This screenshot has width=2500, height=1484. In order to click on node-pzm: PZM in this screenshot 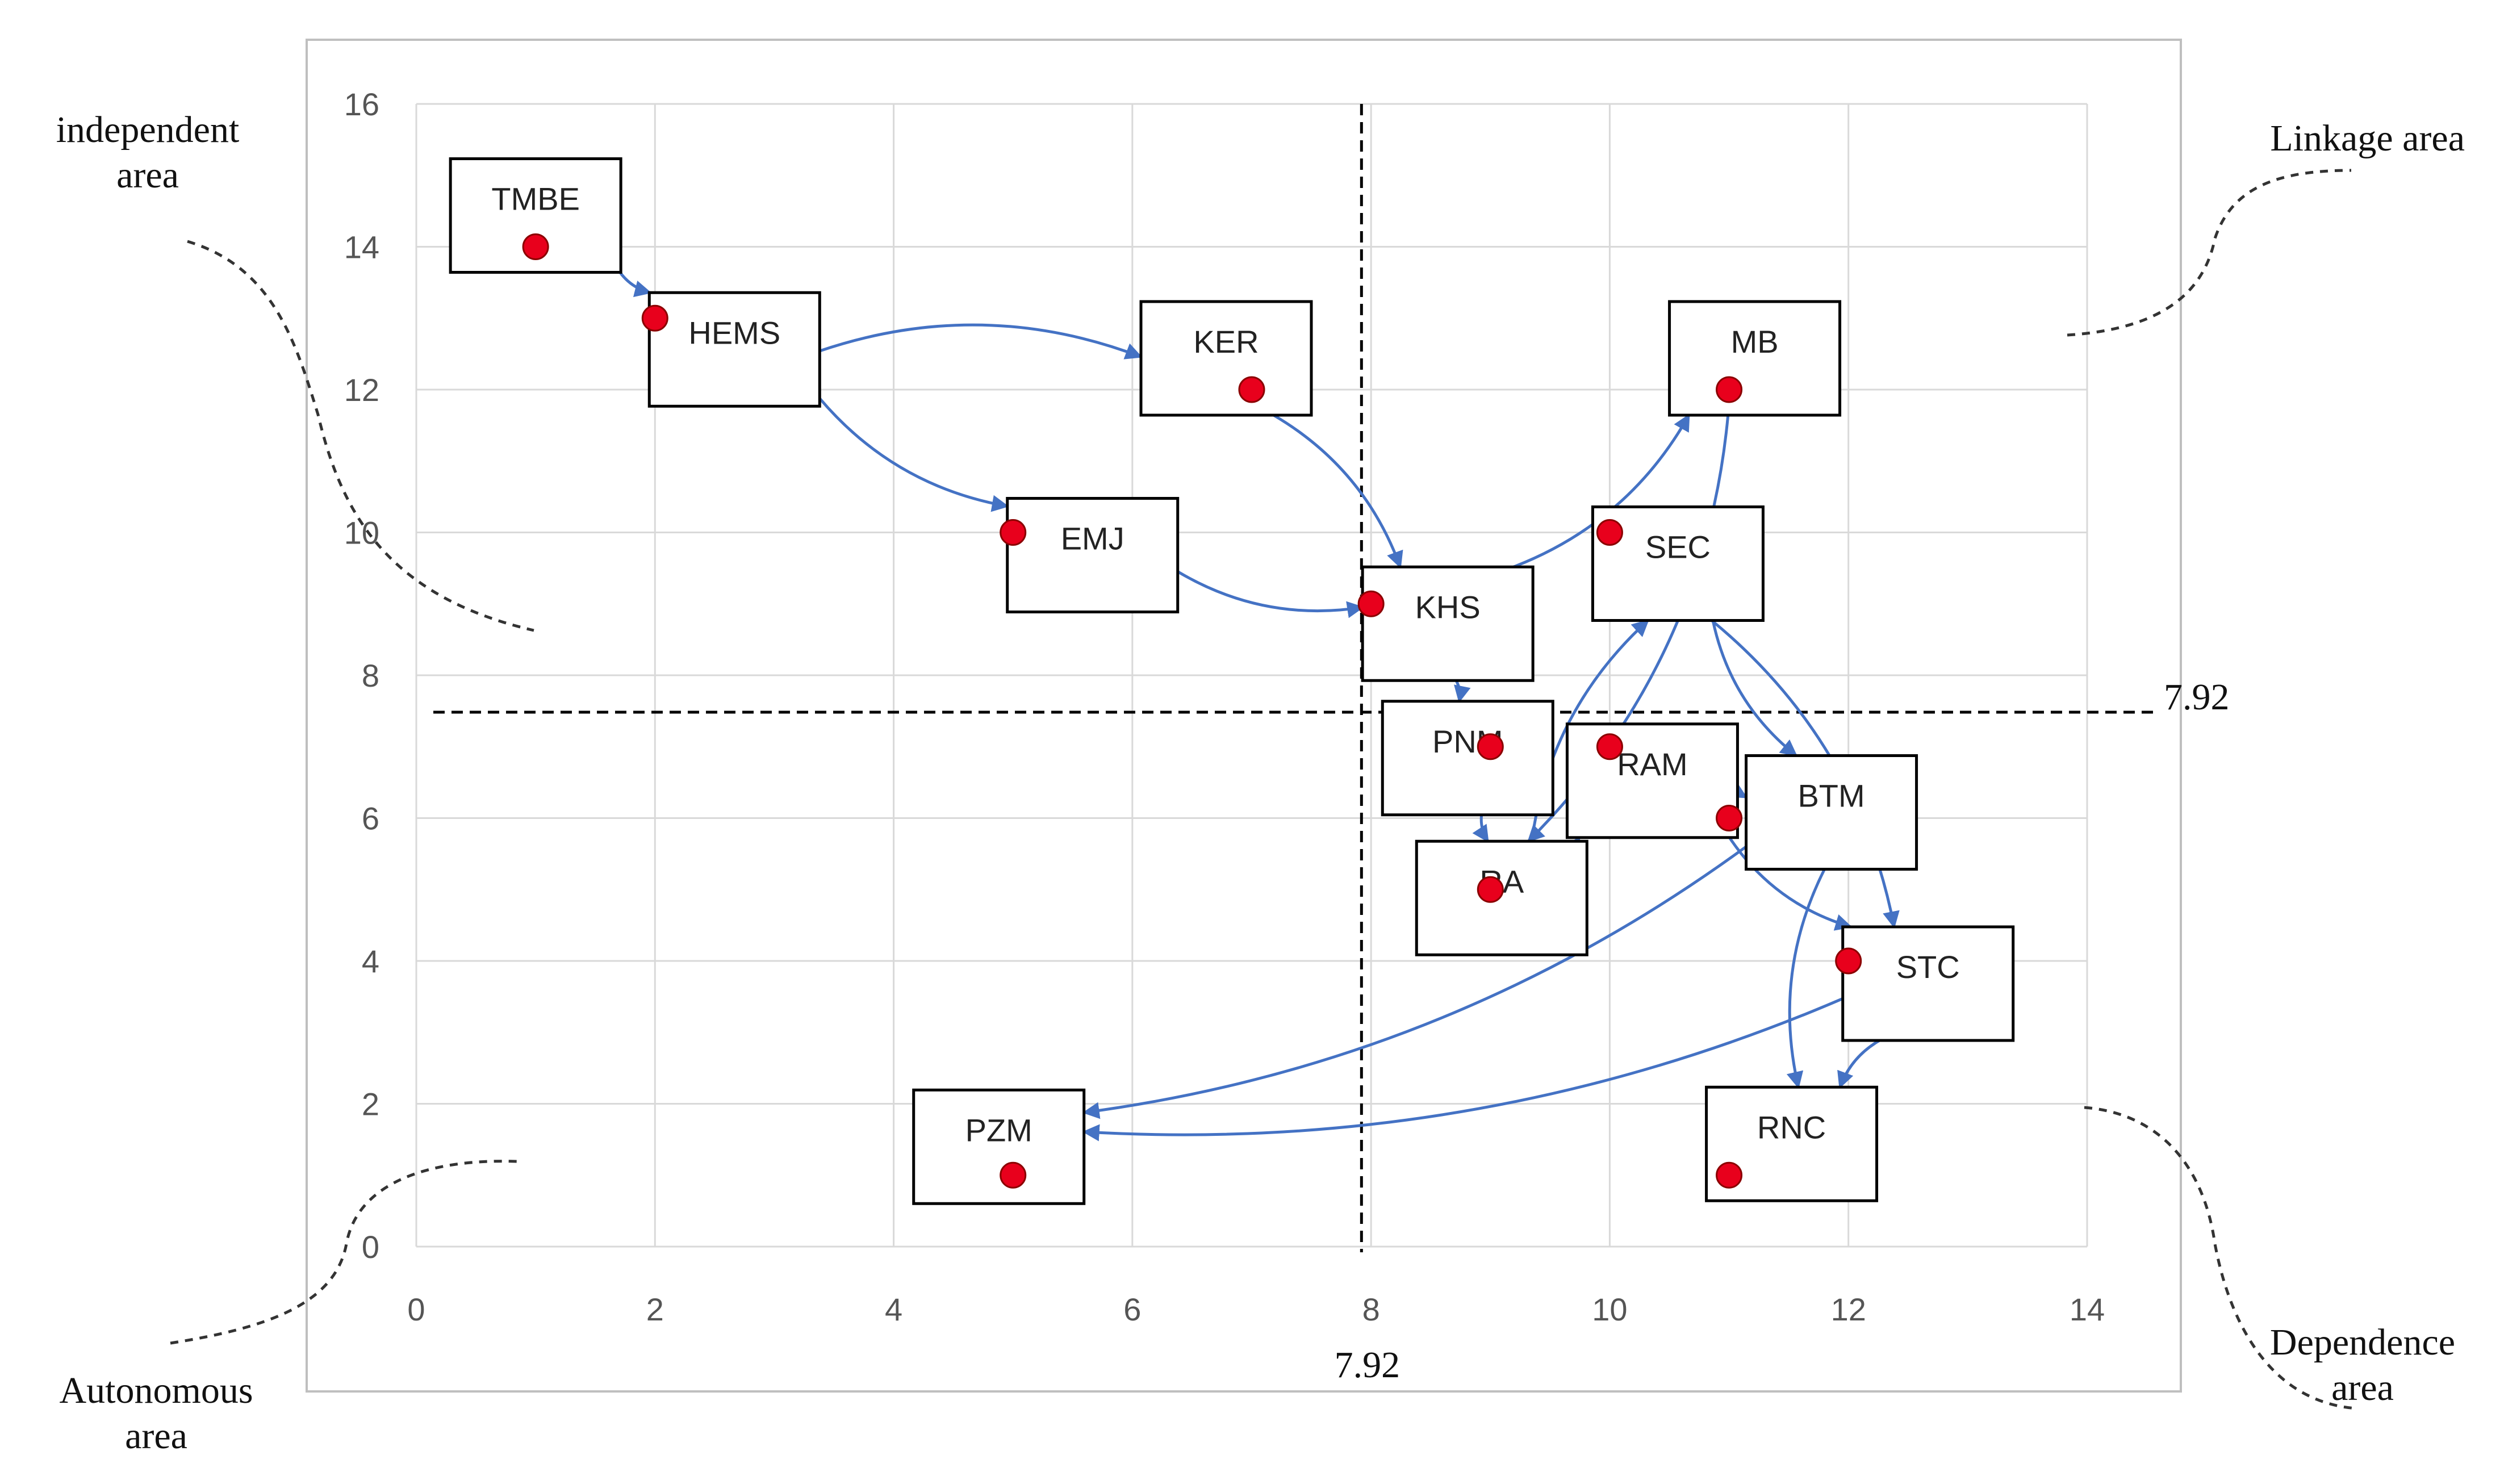, I will do `click(999, 1146)`.